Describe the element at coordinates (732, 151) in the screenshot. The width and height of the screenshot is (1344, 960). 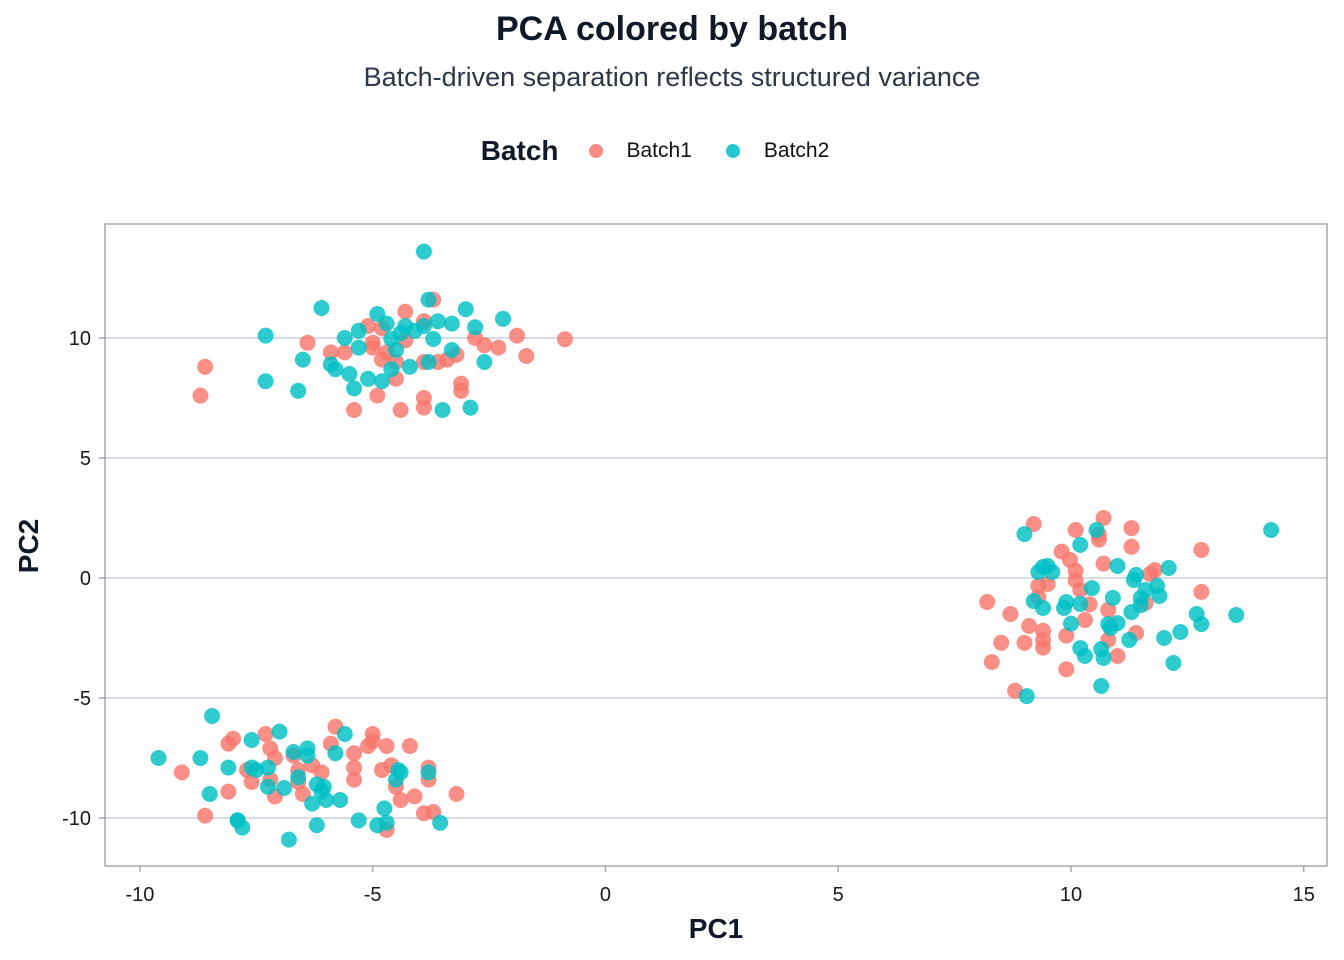
I see `legend-key-batch2` at that location.